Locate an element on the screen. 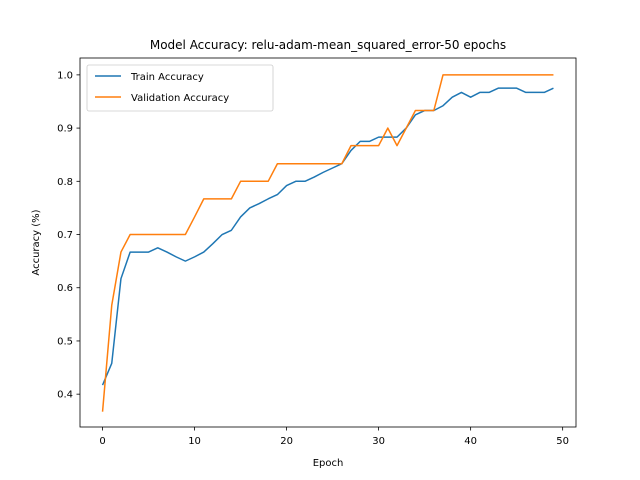  x-axis-ticks: 0 10 20 30 40 50 is located at coordinates (334, 437).